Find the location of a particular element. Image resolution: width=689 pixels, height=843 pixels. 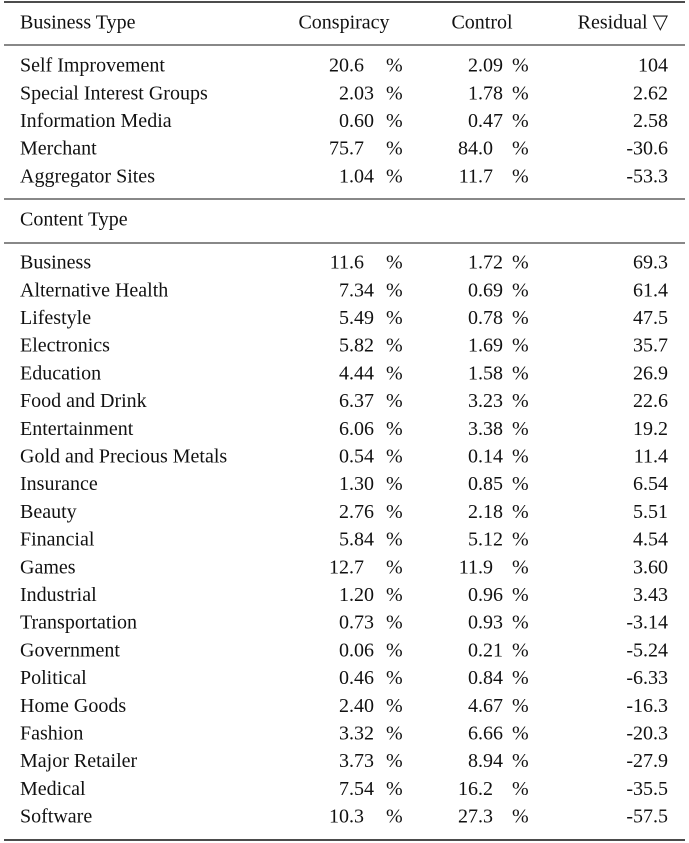

row-label: Lifestyle is located at coordinates (55, 318).